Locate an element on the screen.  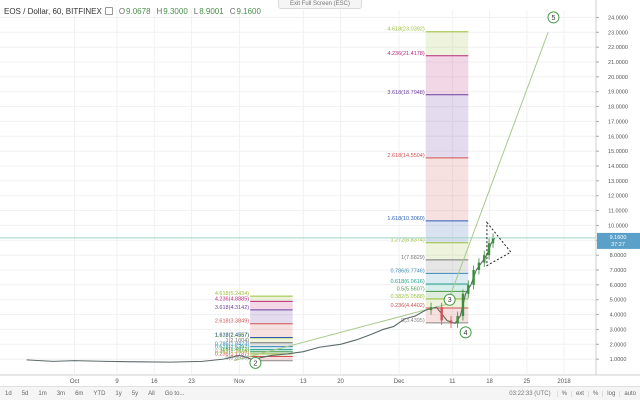
x-axis: Oct 9 16 23 Nov 13 20 Dec 11 18 25 2018 is located at coordinates (320, 379).